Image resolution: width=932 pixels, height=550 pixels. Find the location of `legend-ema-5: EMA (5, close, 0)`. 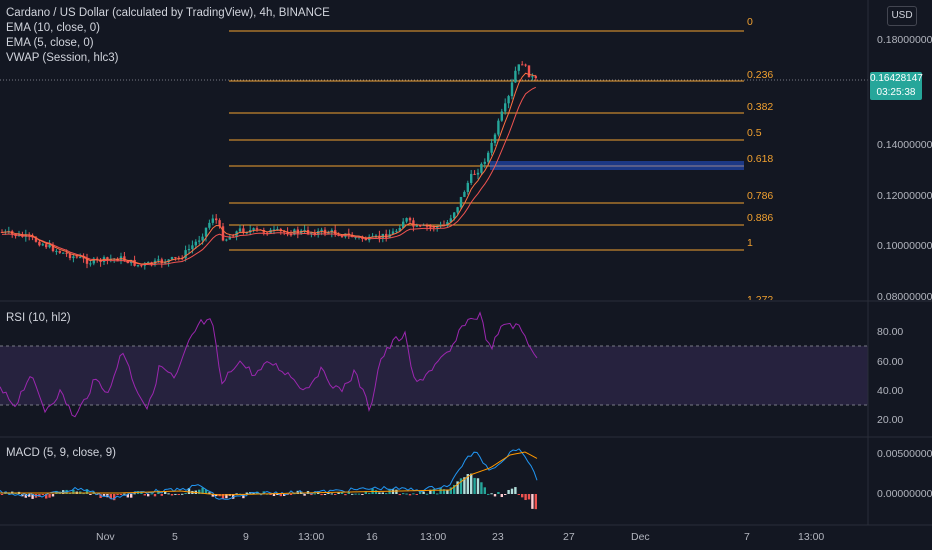

legend-ema-5: EMA (5, close, 0) is located at coordinates (50, 43).